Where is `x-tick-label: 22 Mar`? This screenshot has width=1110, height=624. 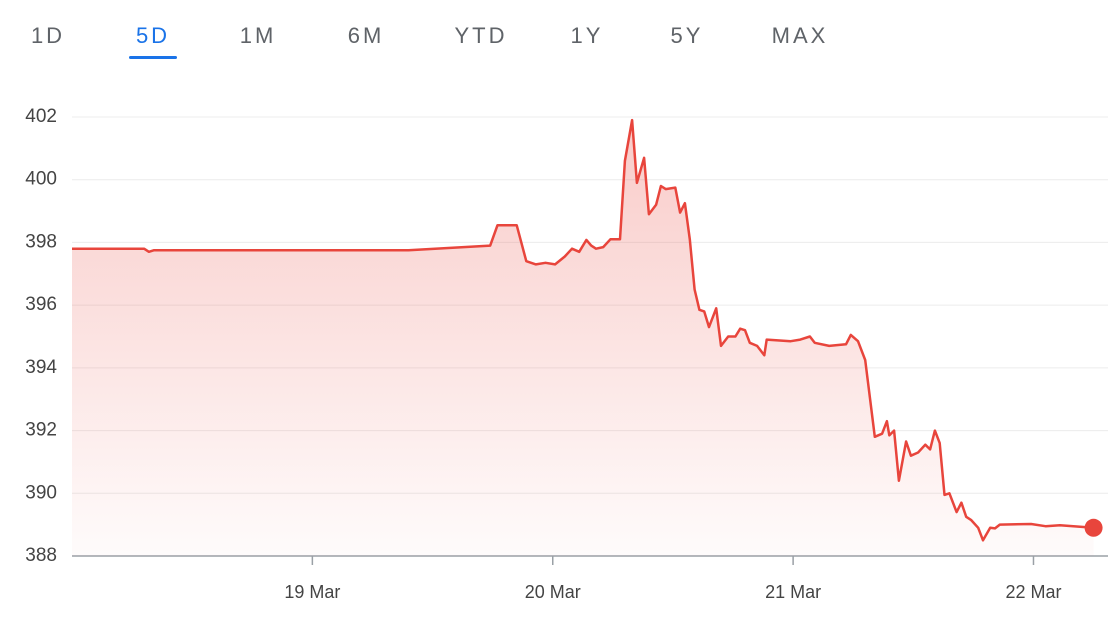
x-tick-label: 22 Mar is located at coordinates (1033, 592).